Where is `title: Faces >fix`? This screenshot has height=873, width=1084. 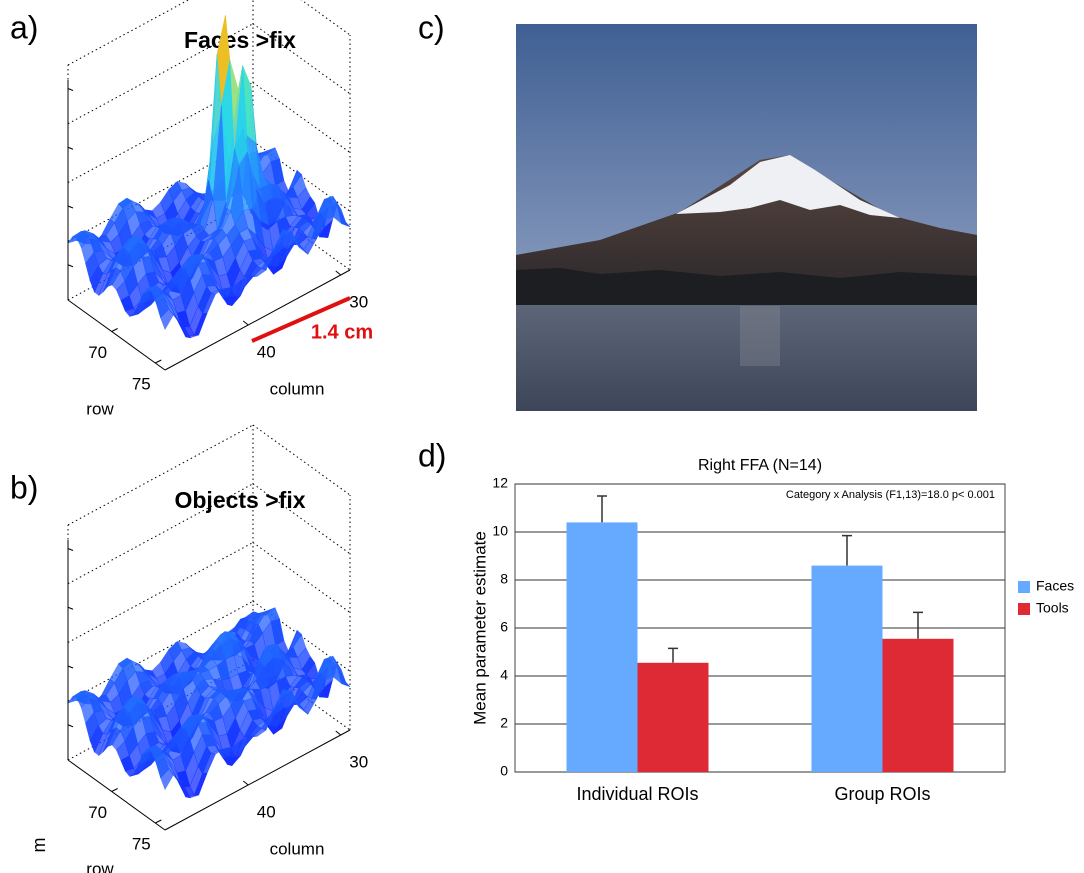
title: Faces >fix is located at coordinates (240, 40).